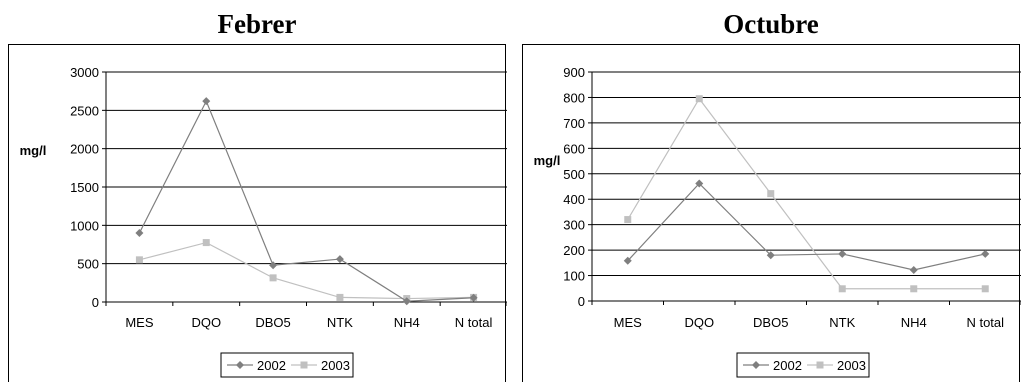 The height and width of the screenshot is (383, 1028). What do you see at coordinates (84, 149) in the screenshot?
I see `y-tick-label: 2000` at bounding box center [84, 149].